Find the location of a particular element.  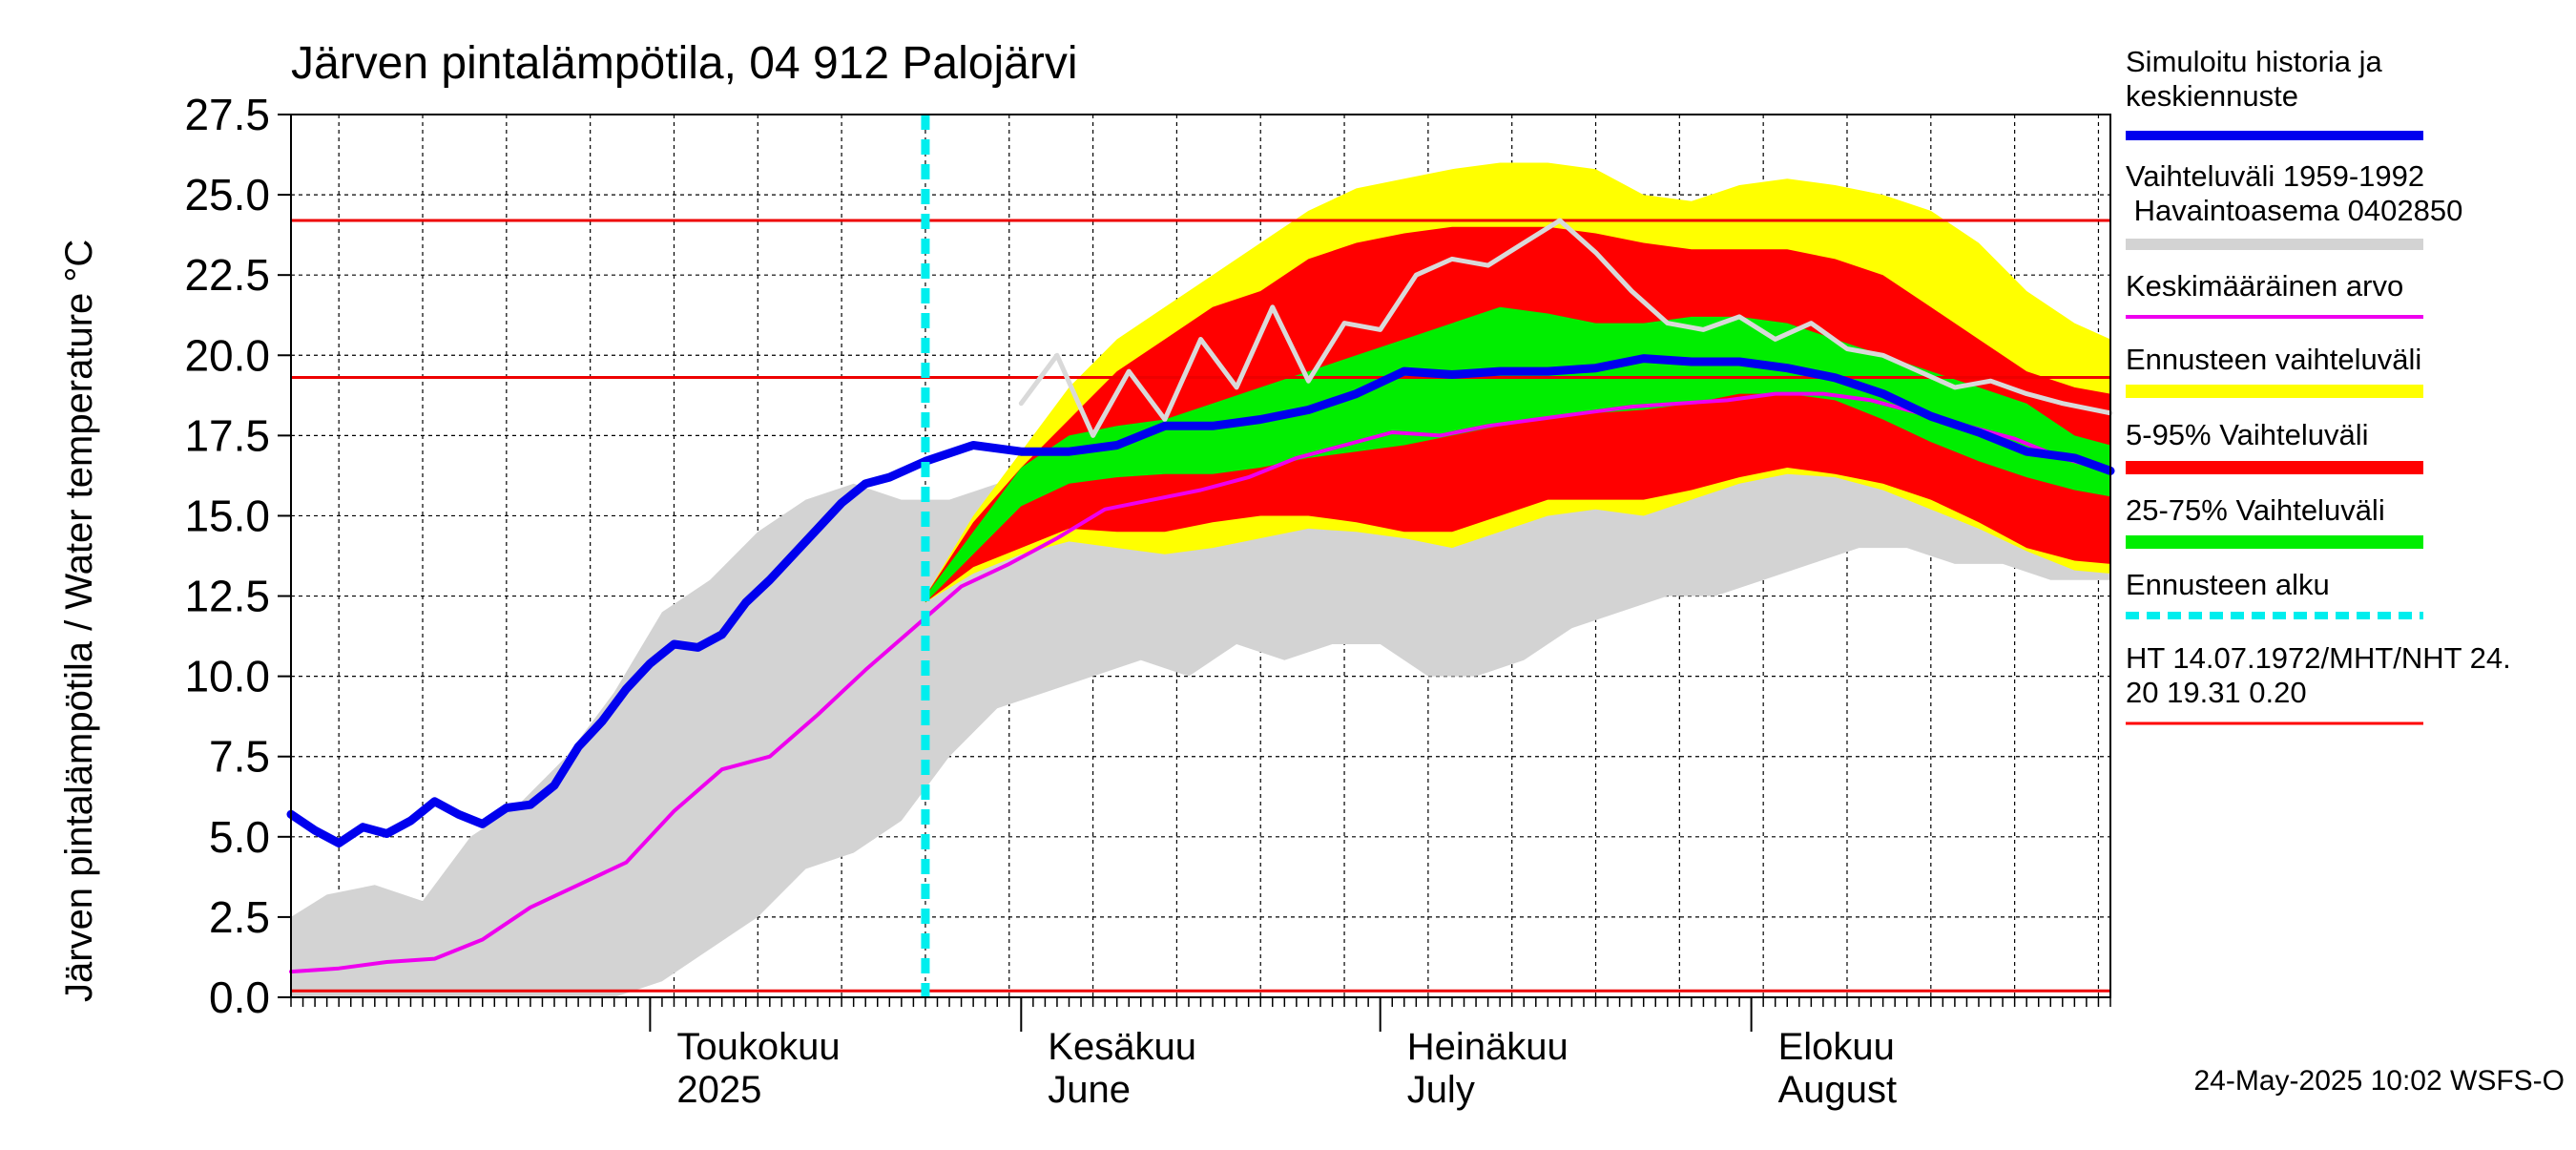

y-tick-label: 7.5 is located at coordinates (239, 757).